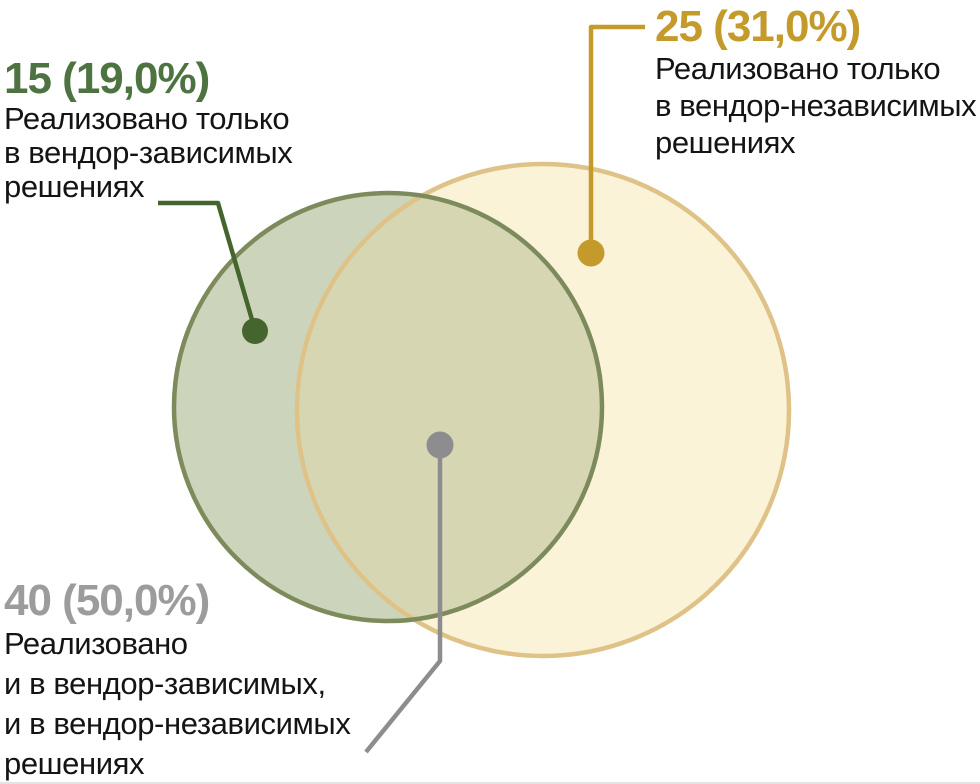 The width and height of the screenshot is (980, 784). Describe the element at coordinates (816, 105) in the screenshot. I see `label-line: в вендор-независимых` at that location.